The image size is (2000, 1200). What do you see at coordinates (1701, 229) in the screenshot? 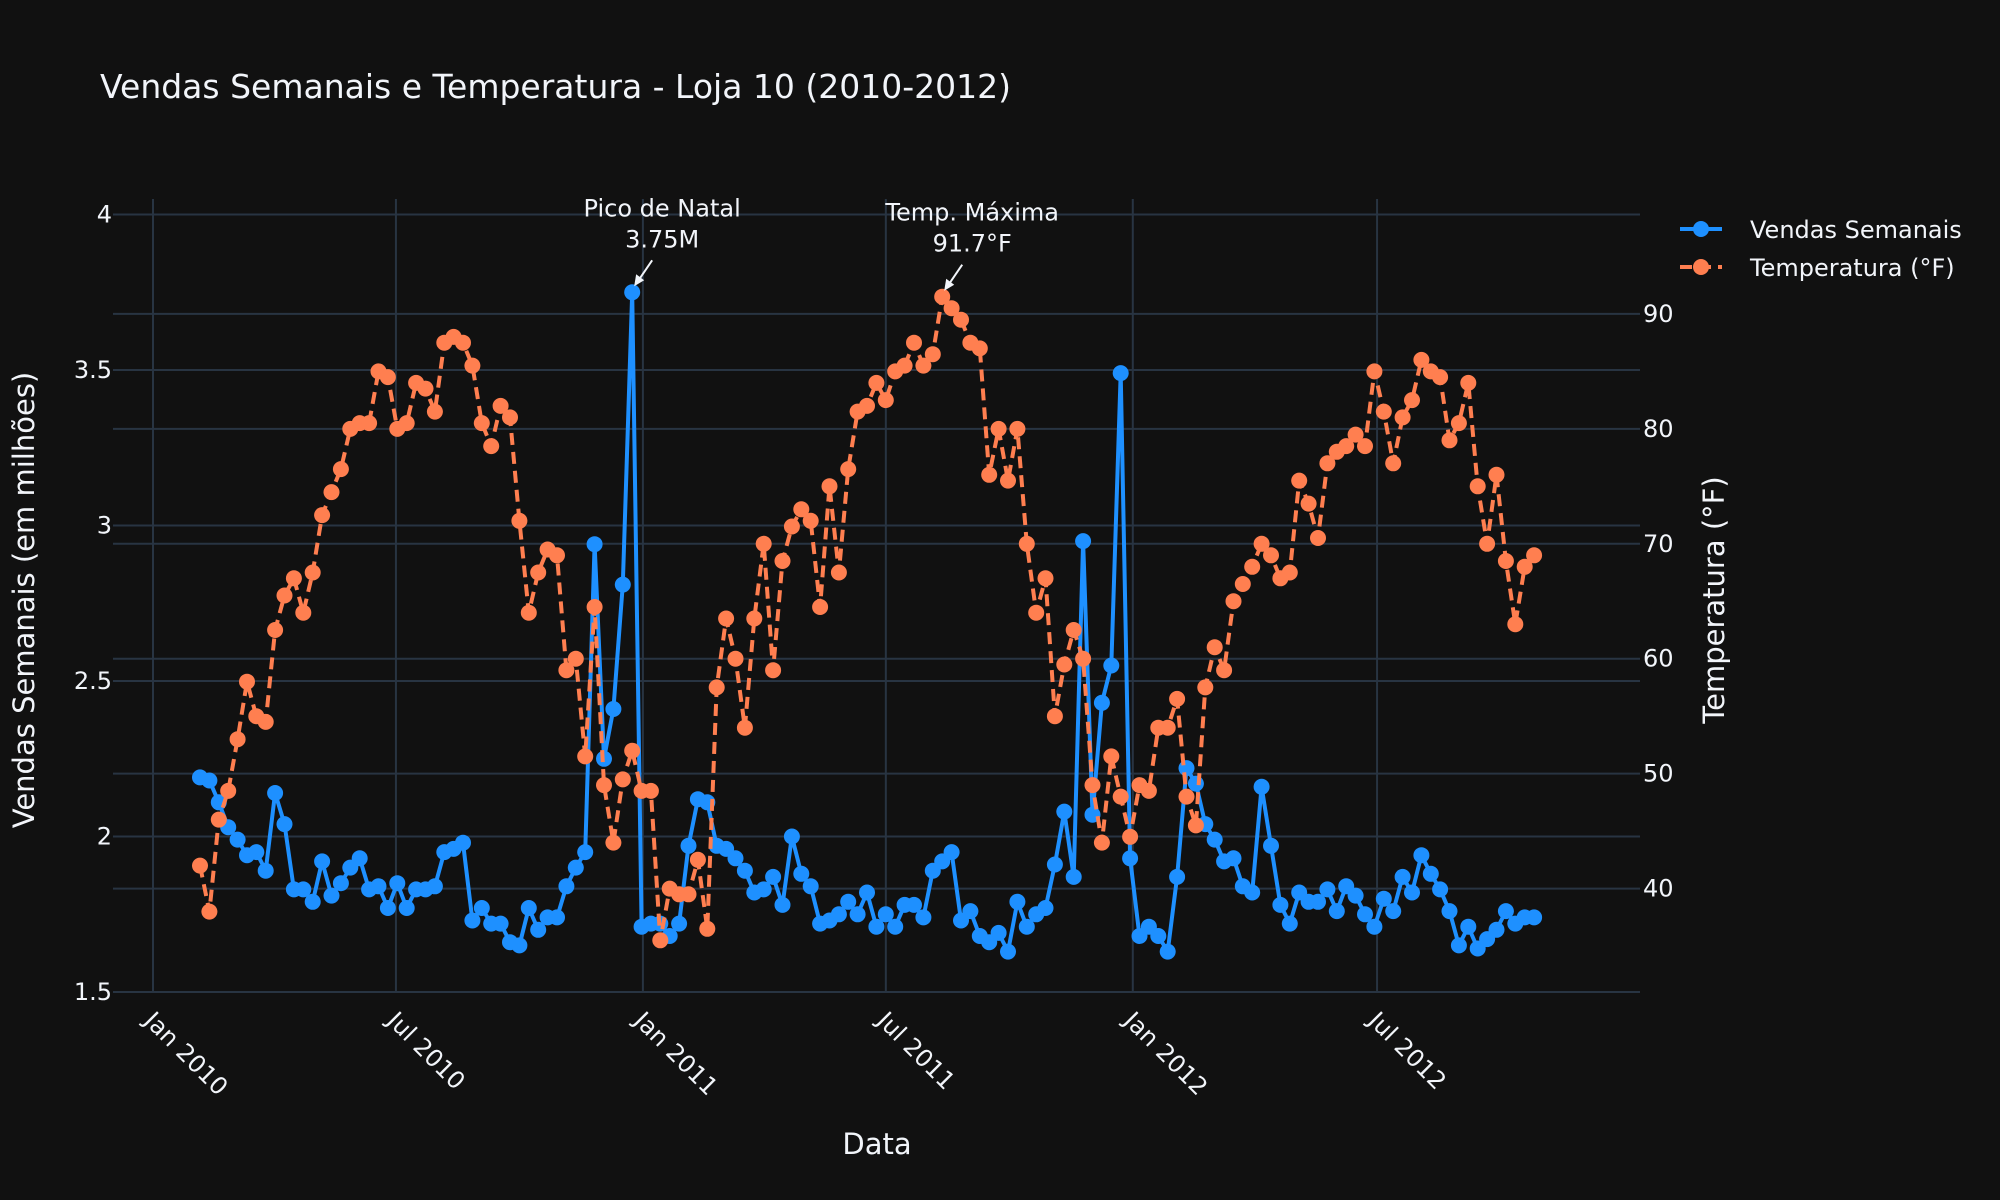
I see `legend-marker-sales` at bounding box center [1701, 229].